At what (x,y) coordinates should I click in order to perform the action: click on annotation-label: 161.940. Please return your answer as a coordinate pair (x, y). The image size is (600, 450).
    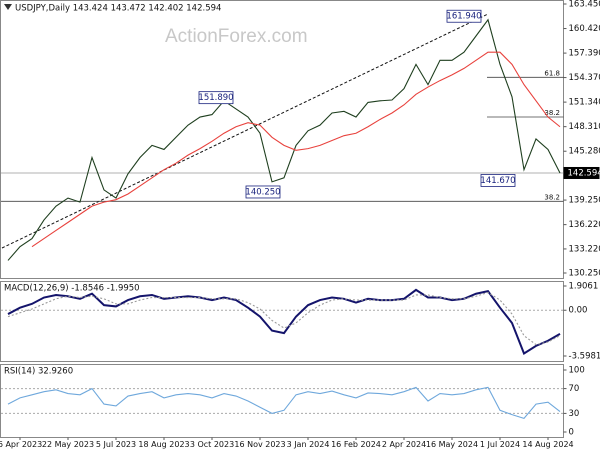
    Looking at the image, I should click on (463, 17).